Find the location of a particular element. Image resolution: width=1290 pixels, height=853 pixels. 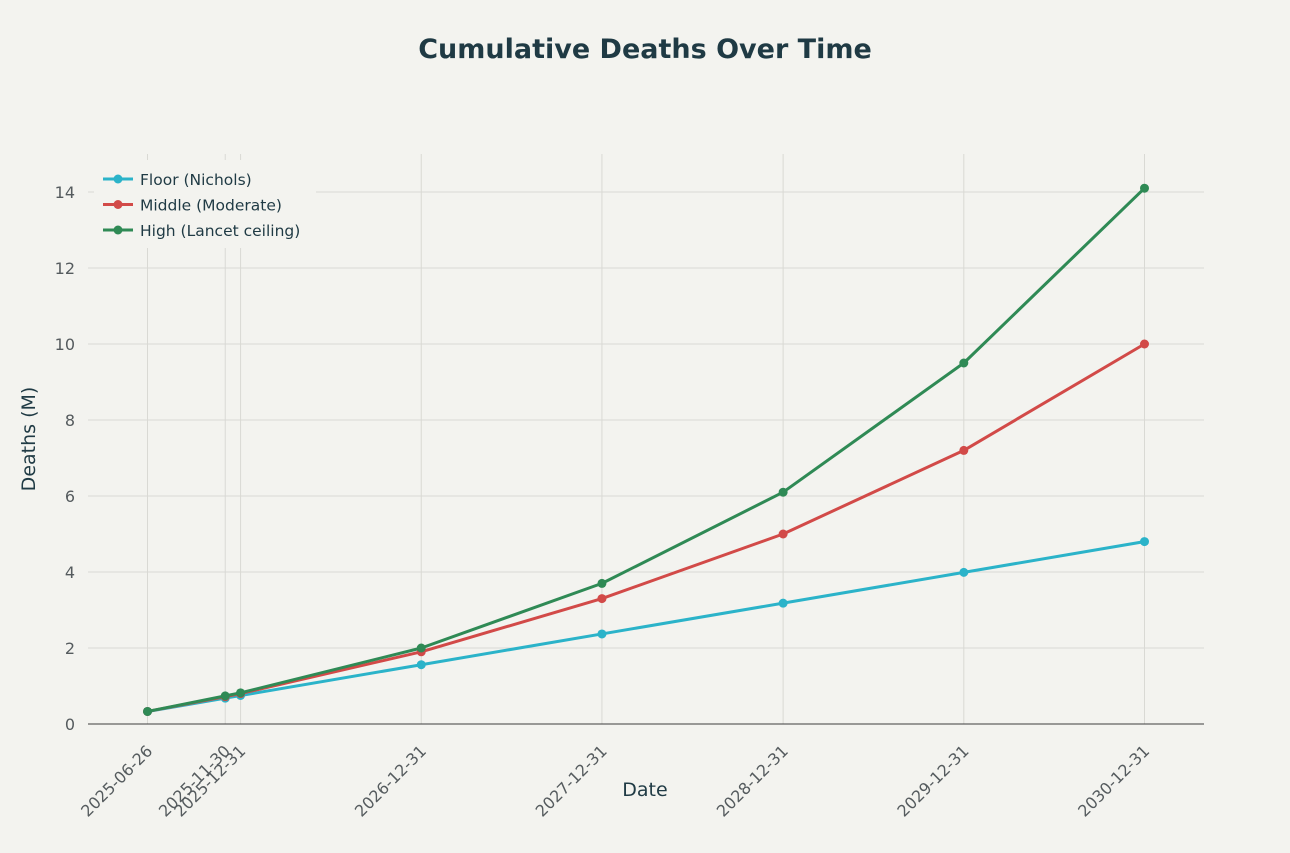

y-tick-label: 4 is located at coordinates (70, 572).